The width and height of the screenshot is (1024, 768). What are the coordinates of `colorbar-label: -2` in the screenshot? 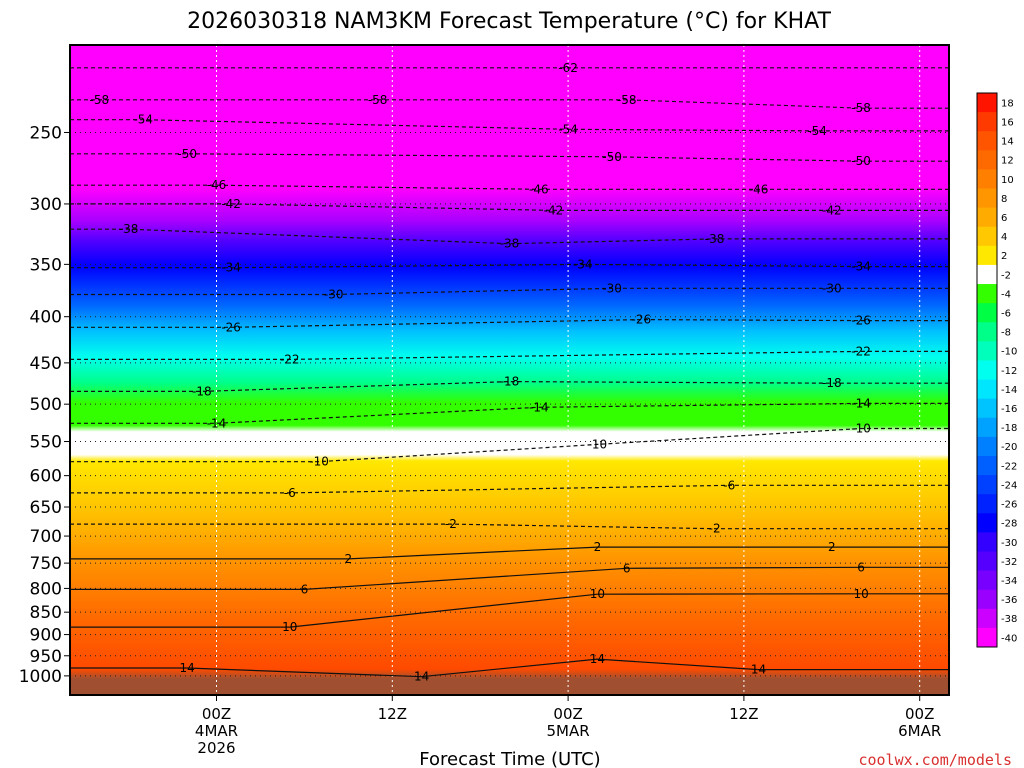 It's located at (1006, 275).